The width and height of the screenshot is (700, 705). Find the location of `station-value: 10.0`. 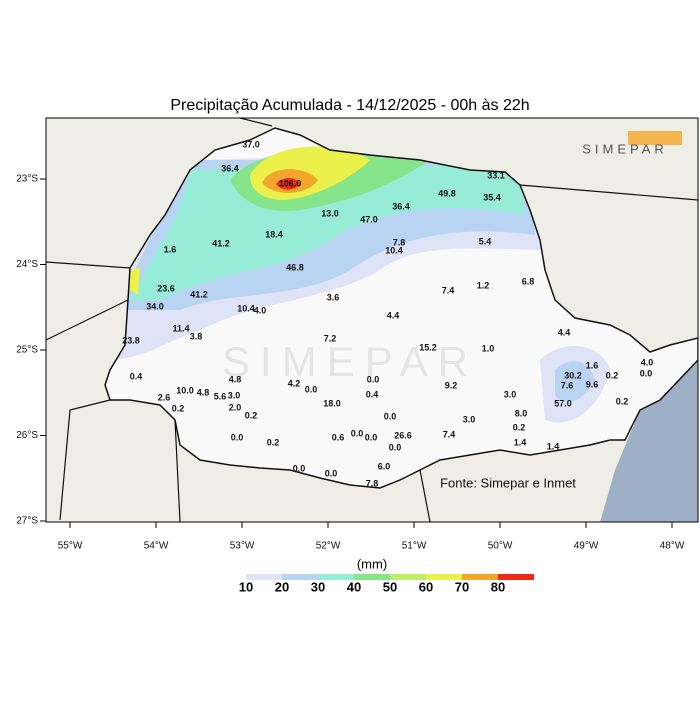

station-value: 10.0 is located at coordinates (185, 390).